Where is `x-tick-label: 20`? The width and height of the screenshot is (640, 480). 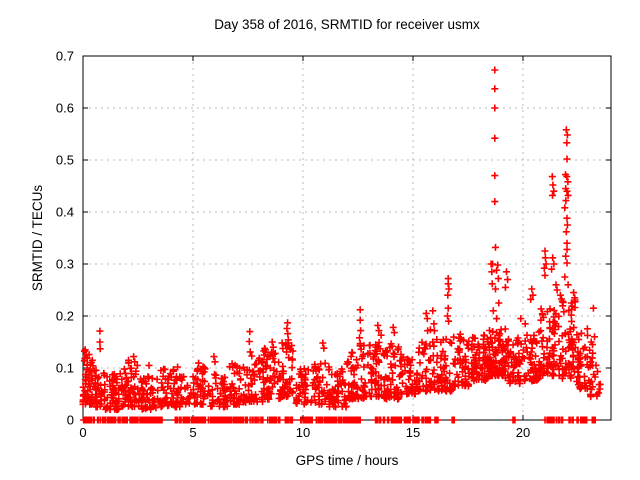
x-tick-label: 20 is located at coordinates (523, 432).